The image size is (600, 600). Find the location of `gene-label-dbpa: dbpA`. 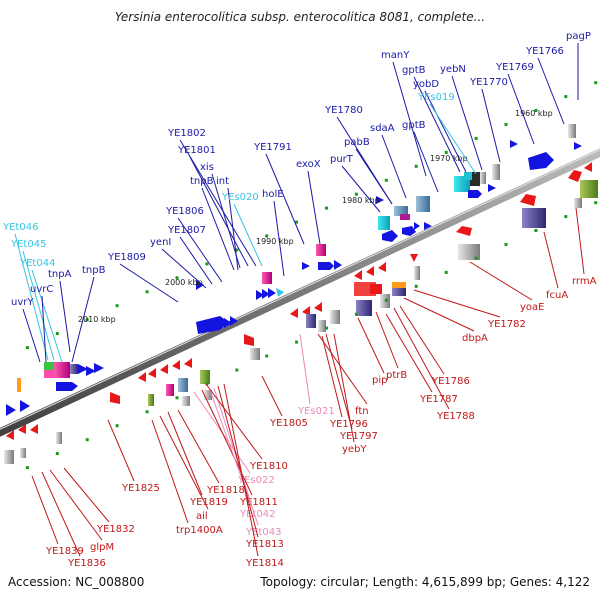

gene-label-dbpa: dbpA is located at coordinates (475, 338).